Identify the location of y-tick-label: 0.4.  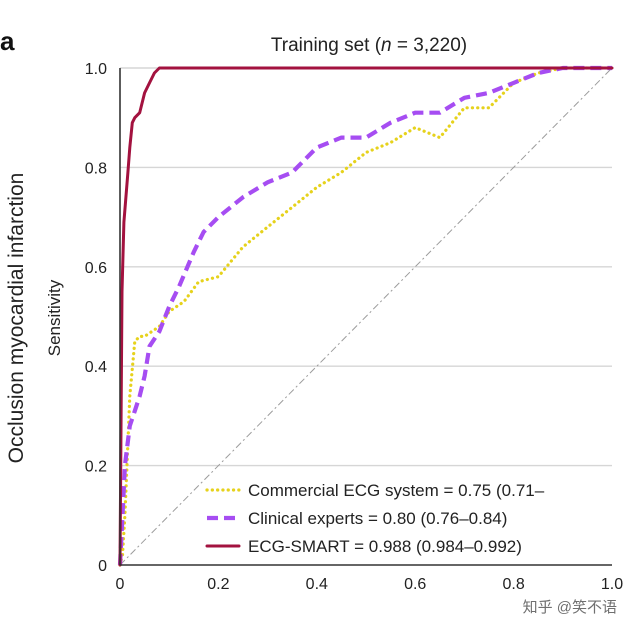
(96, 367).